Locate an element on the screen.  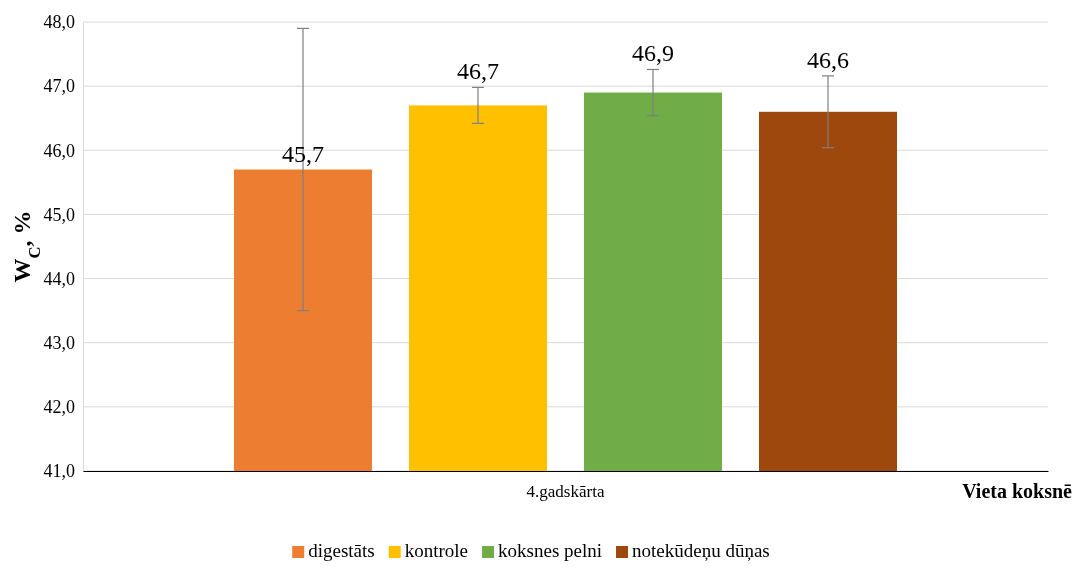
legend-label: koksnes pelni is located at coordinates (550, 550).